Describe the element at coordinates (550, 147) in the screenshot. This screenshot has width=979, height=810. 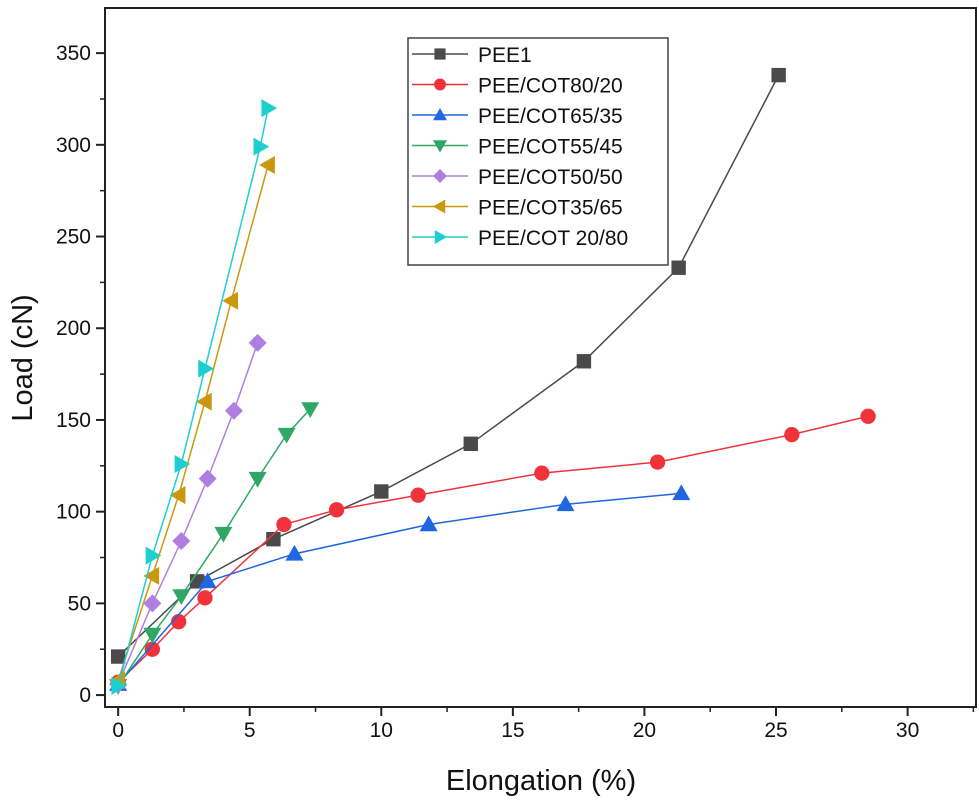
I see `legend-label: PEE/COT55/45` at that location.